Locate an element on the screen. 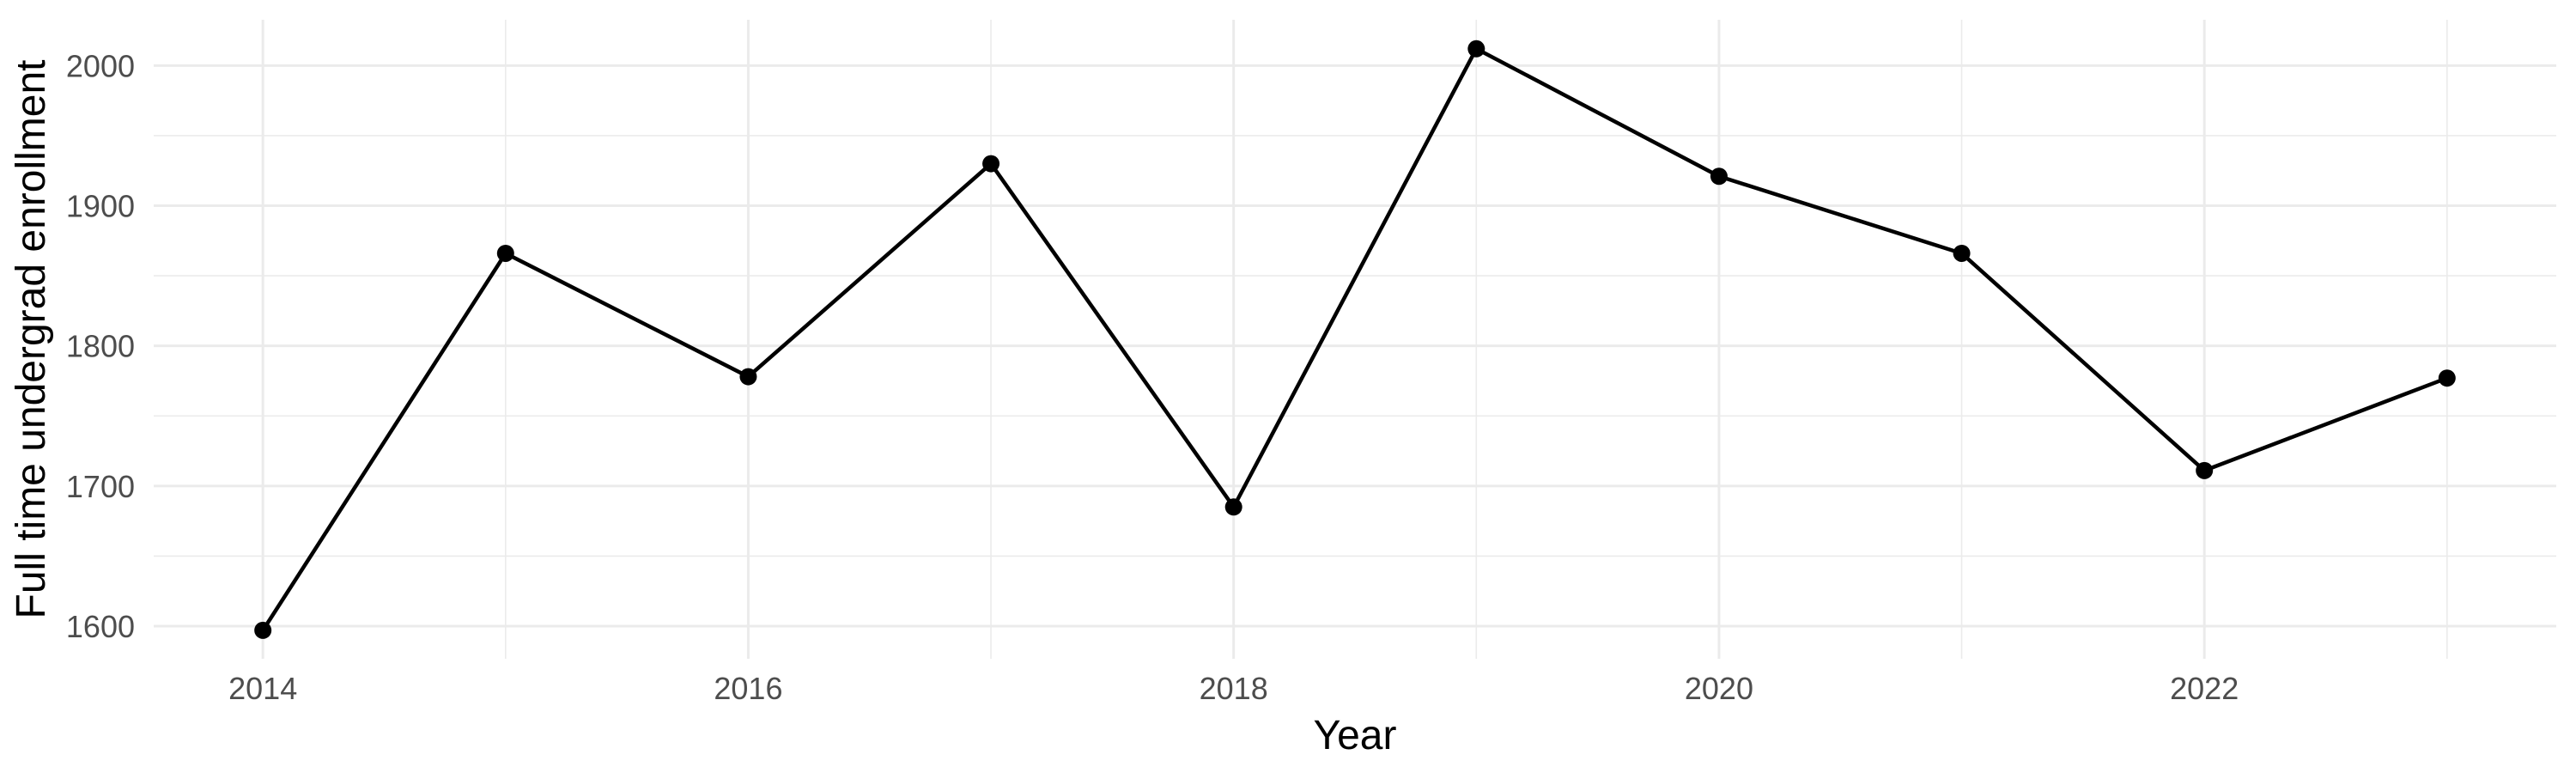 Image resolution: width=2576 pixels, height=773 pixels. x-tick-label: 2020 is located at coordinates (1719, 688).